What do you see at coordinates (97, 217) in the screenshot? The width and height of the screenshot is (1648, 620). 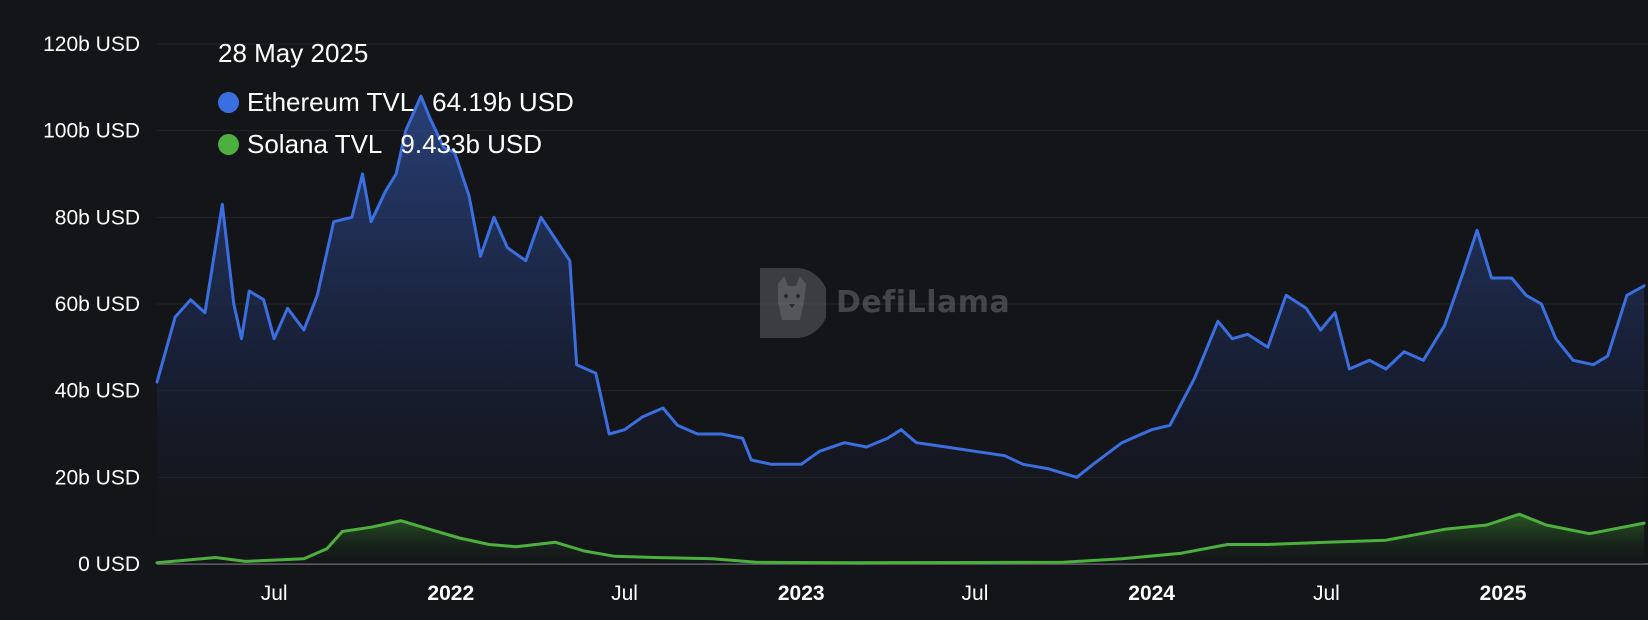 I see `y-tick-label: 80b USD` at bounding box center [97, 217].